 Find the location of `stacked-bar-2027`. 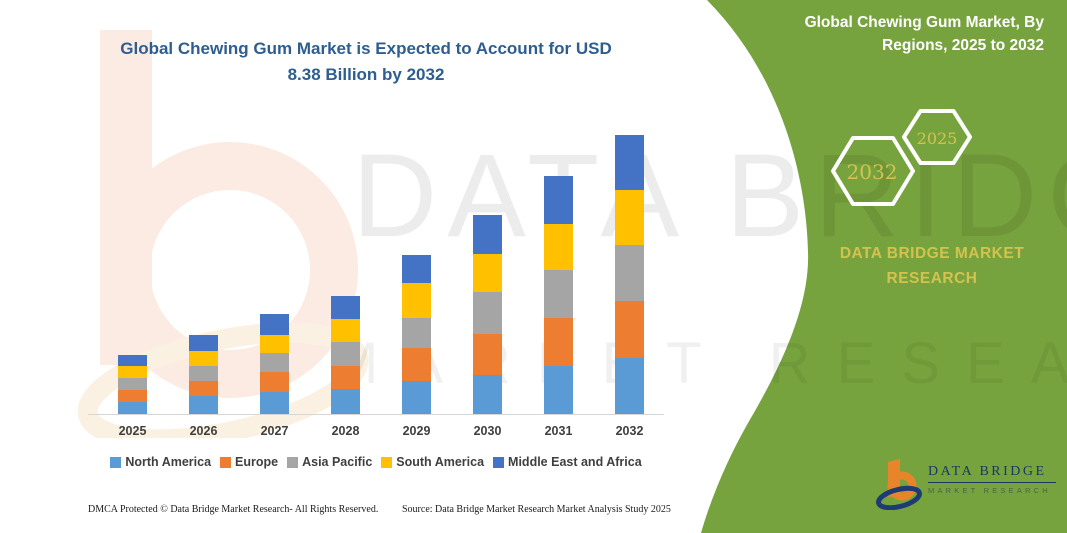

stacked-bar-2027 is located at coordinates (274, 364).